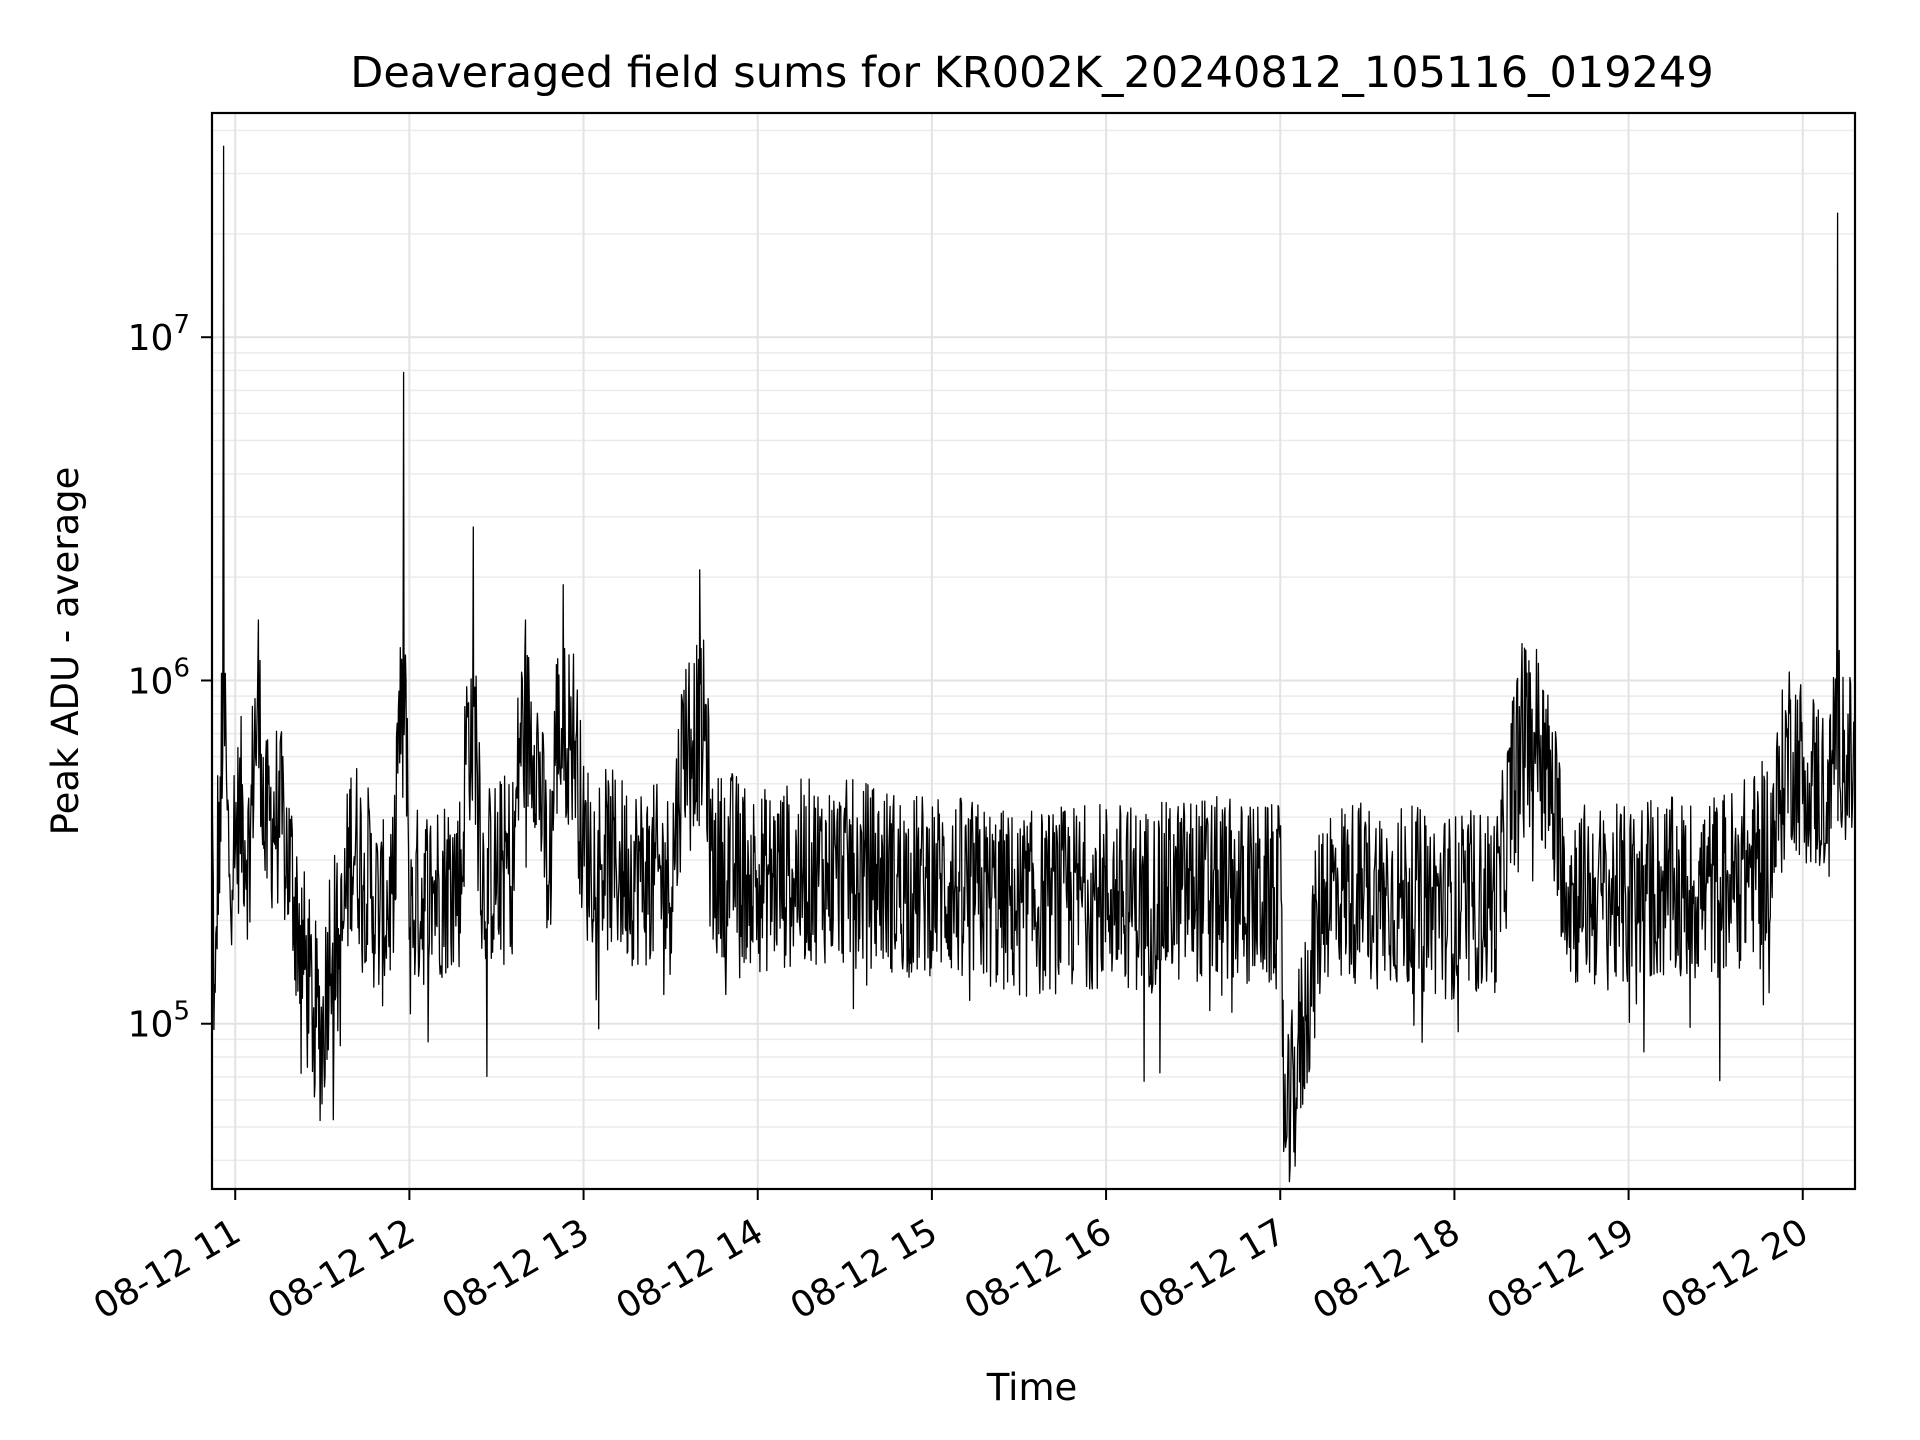 Image resolution: width=1920 pixels, height=1440 pixels. What do you see at coordinates (1386, 1269) in the screenshot?
I see `x-tick-label: 08-12 18` at bounding box center [1386, 1269].